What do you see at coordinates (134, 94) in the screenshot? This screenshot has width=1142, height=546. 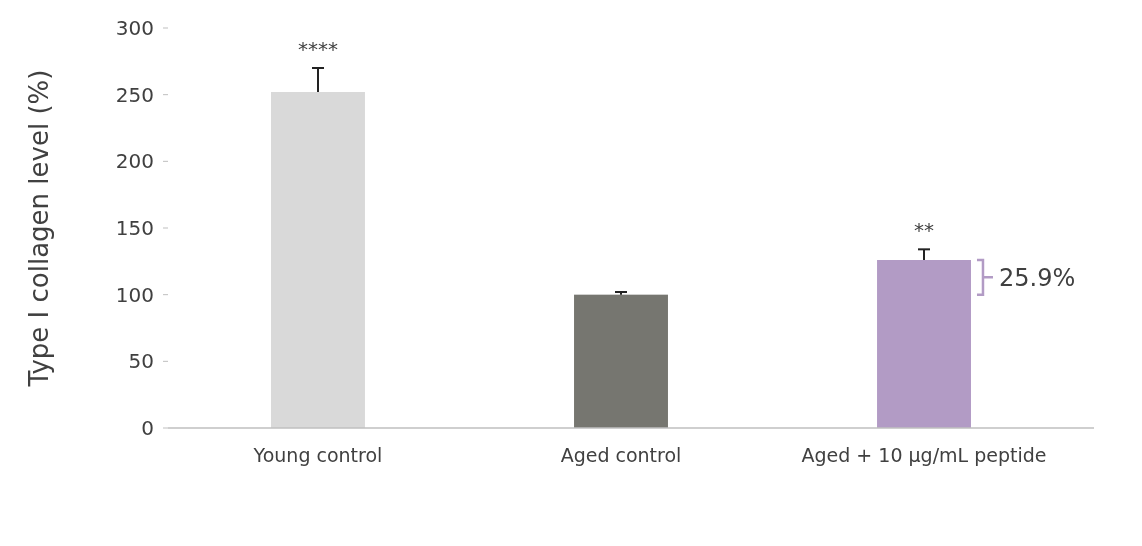 I see `y-tick-label: 250` at bounding box center [134, 94].